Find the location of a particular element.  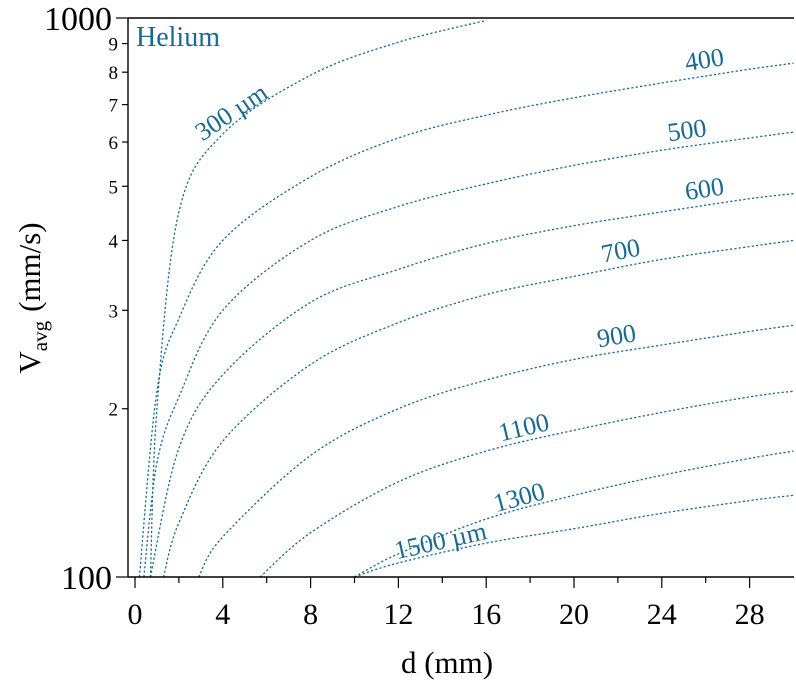

y-axis-label-unit: (mm/s) is located at coordinates (29, 267).